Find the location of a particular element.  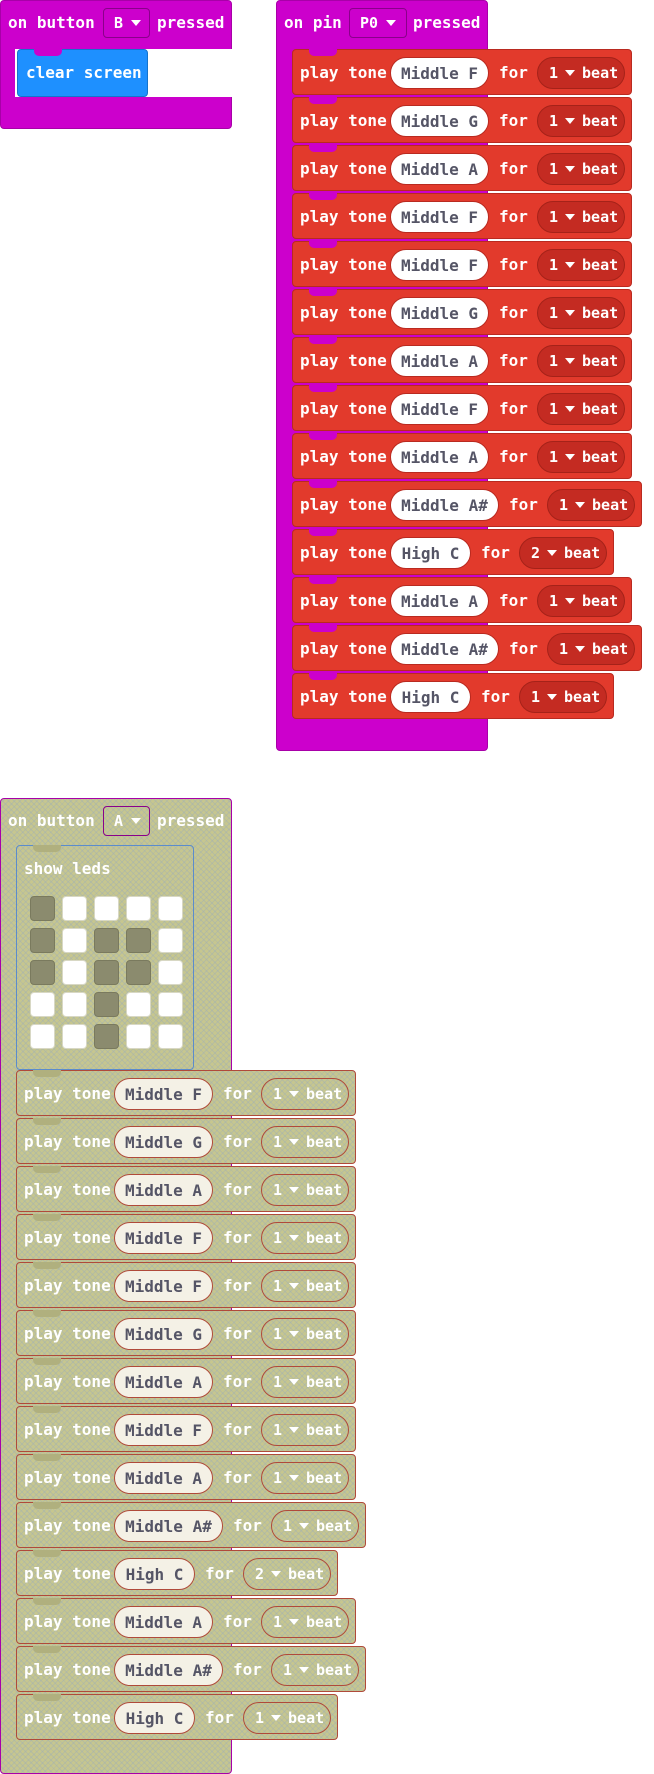

show-leds-block: show leds is located at coordinates (105, 957).